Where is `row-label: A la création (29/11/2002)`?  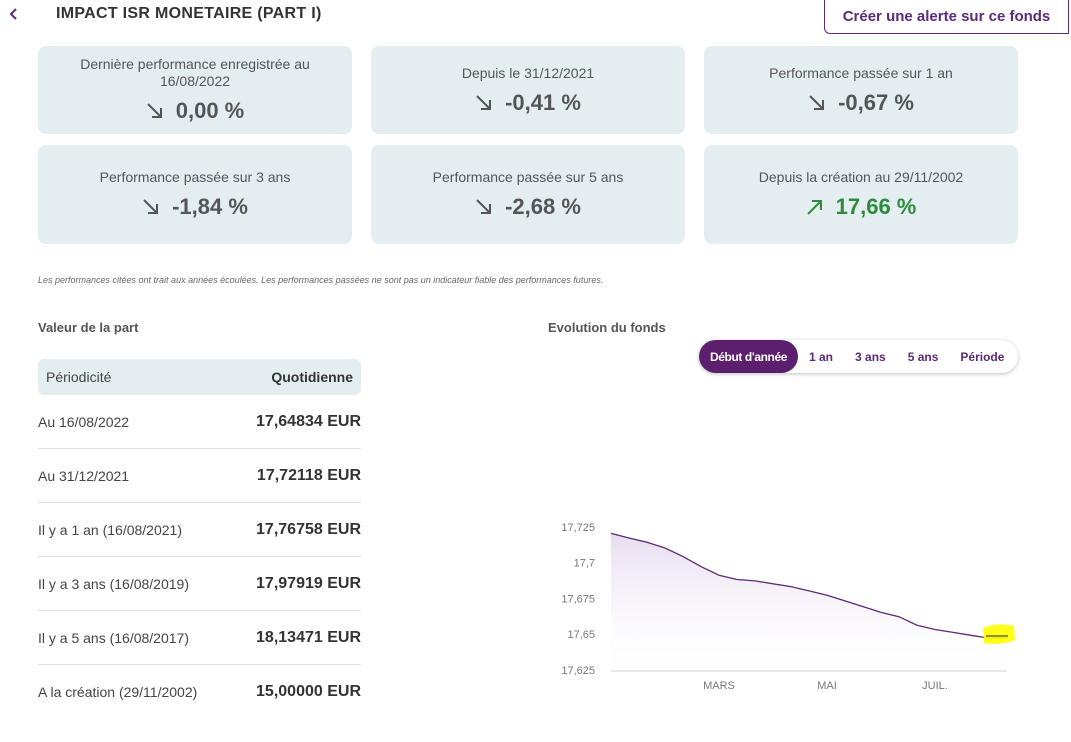 row-label: A la création (29/11/2002) is located at coordinates (118, 692).